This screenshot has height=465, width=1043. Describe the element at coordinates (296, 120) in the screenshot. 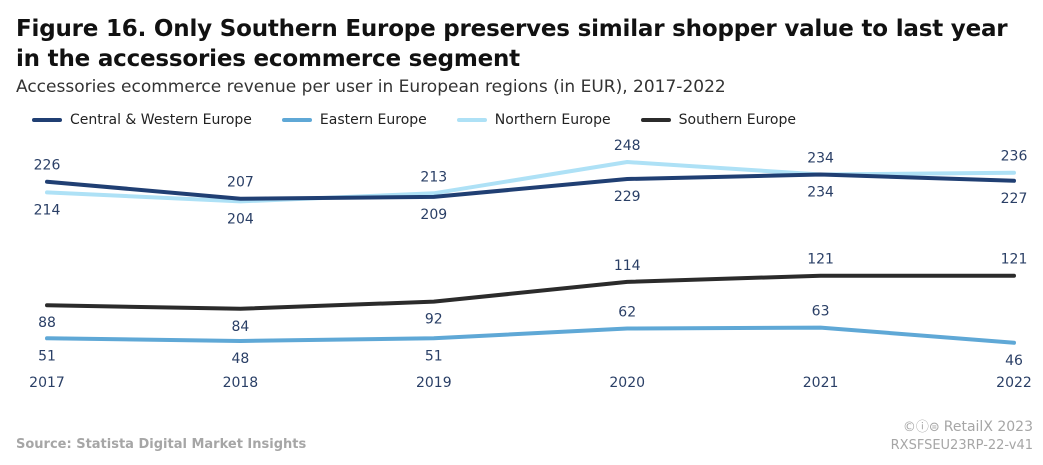

I see `legend-swatch-eastern` at that location.